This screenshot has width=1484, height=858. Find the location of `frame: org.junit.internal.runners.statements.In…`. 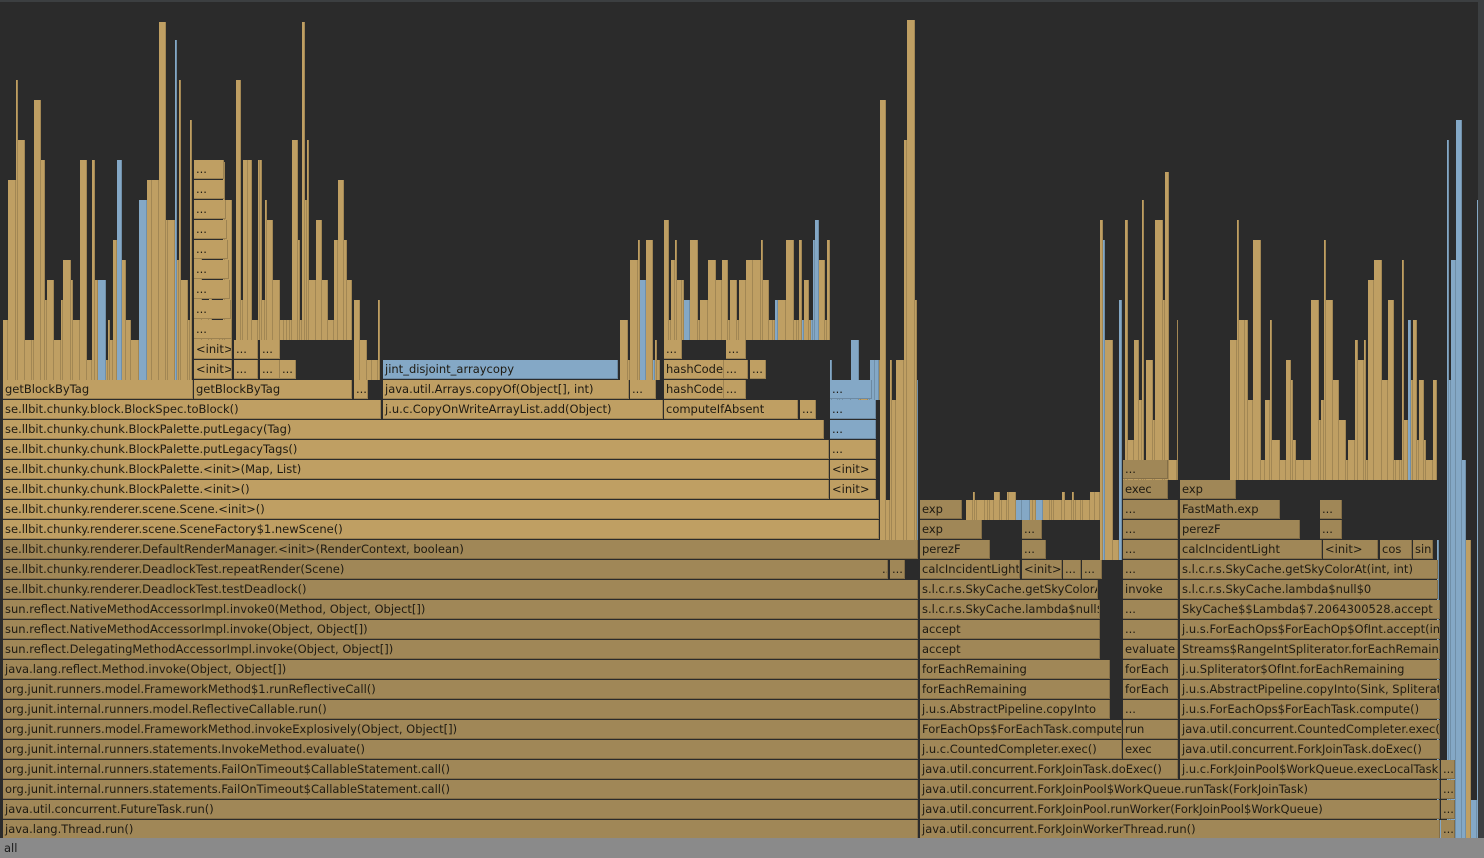

frame: org.junit.internal.runners.statements.In… is located at coordinates (460, 749).